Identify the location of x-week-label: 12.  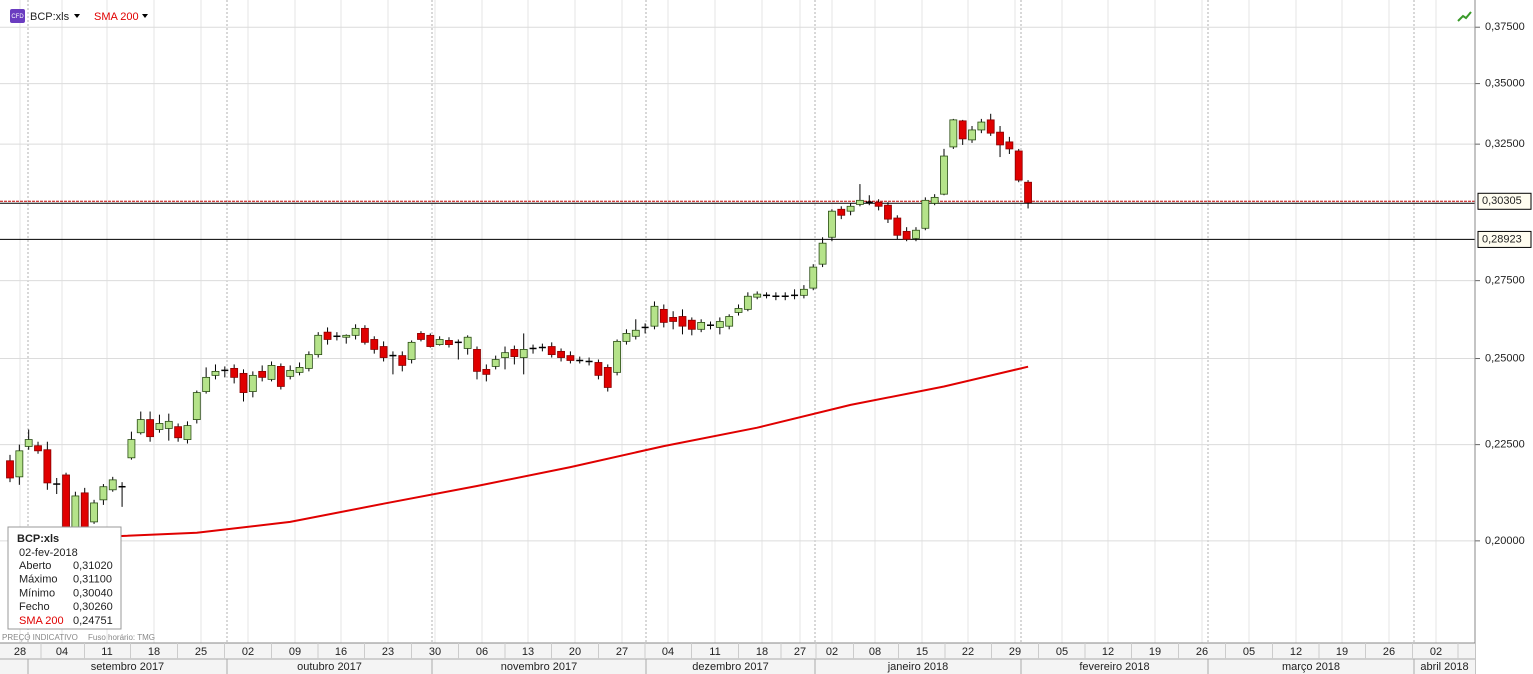
(1296, 652).